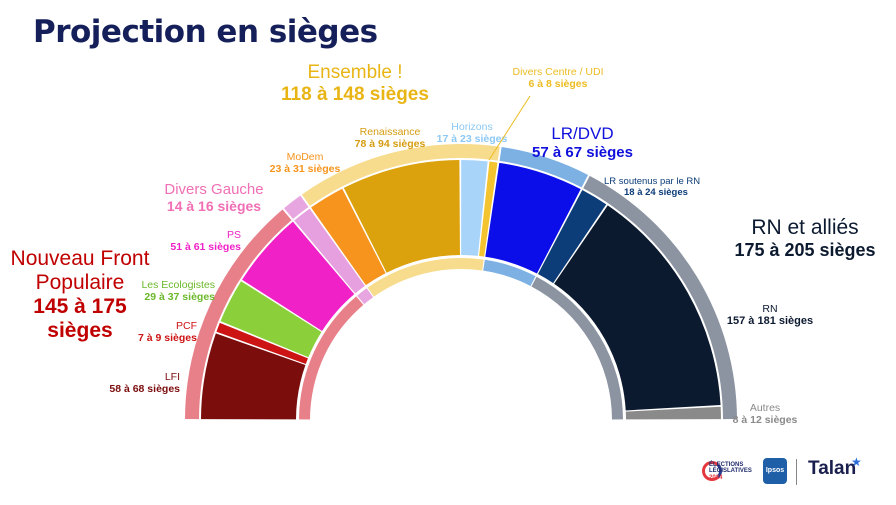 The width and height of the screenshot is (896, 505). What do you see at coordinates (533, 218) in the screenshot?
I see `segment-lr-dvd` at bounding box center [533, 218].